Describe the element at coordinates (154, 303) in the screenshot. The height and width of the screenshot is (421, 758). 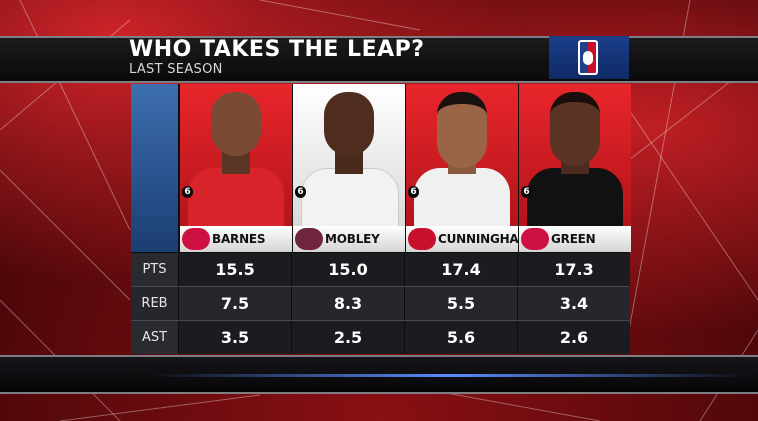
I see `stat-label-reb: REB` at that location.